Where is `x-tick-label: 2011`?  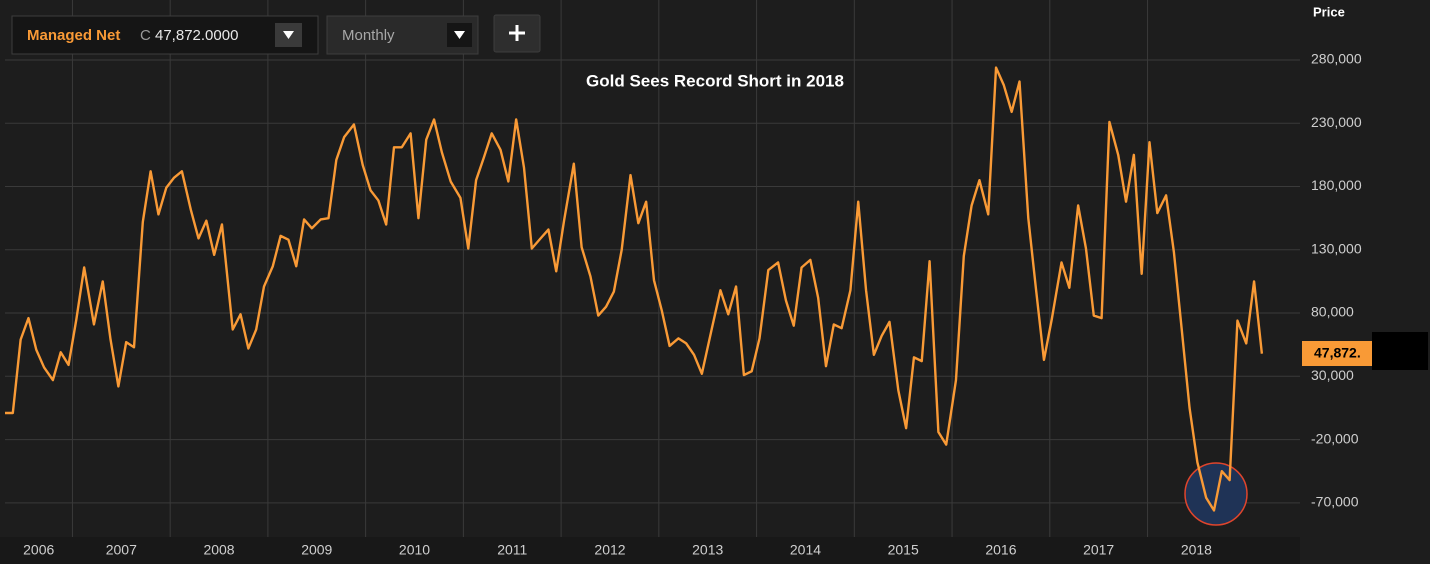 x-tick-label: 2011 is located at coordinates (512, 550).